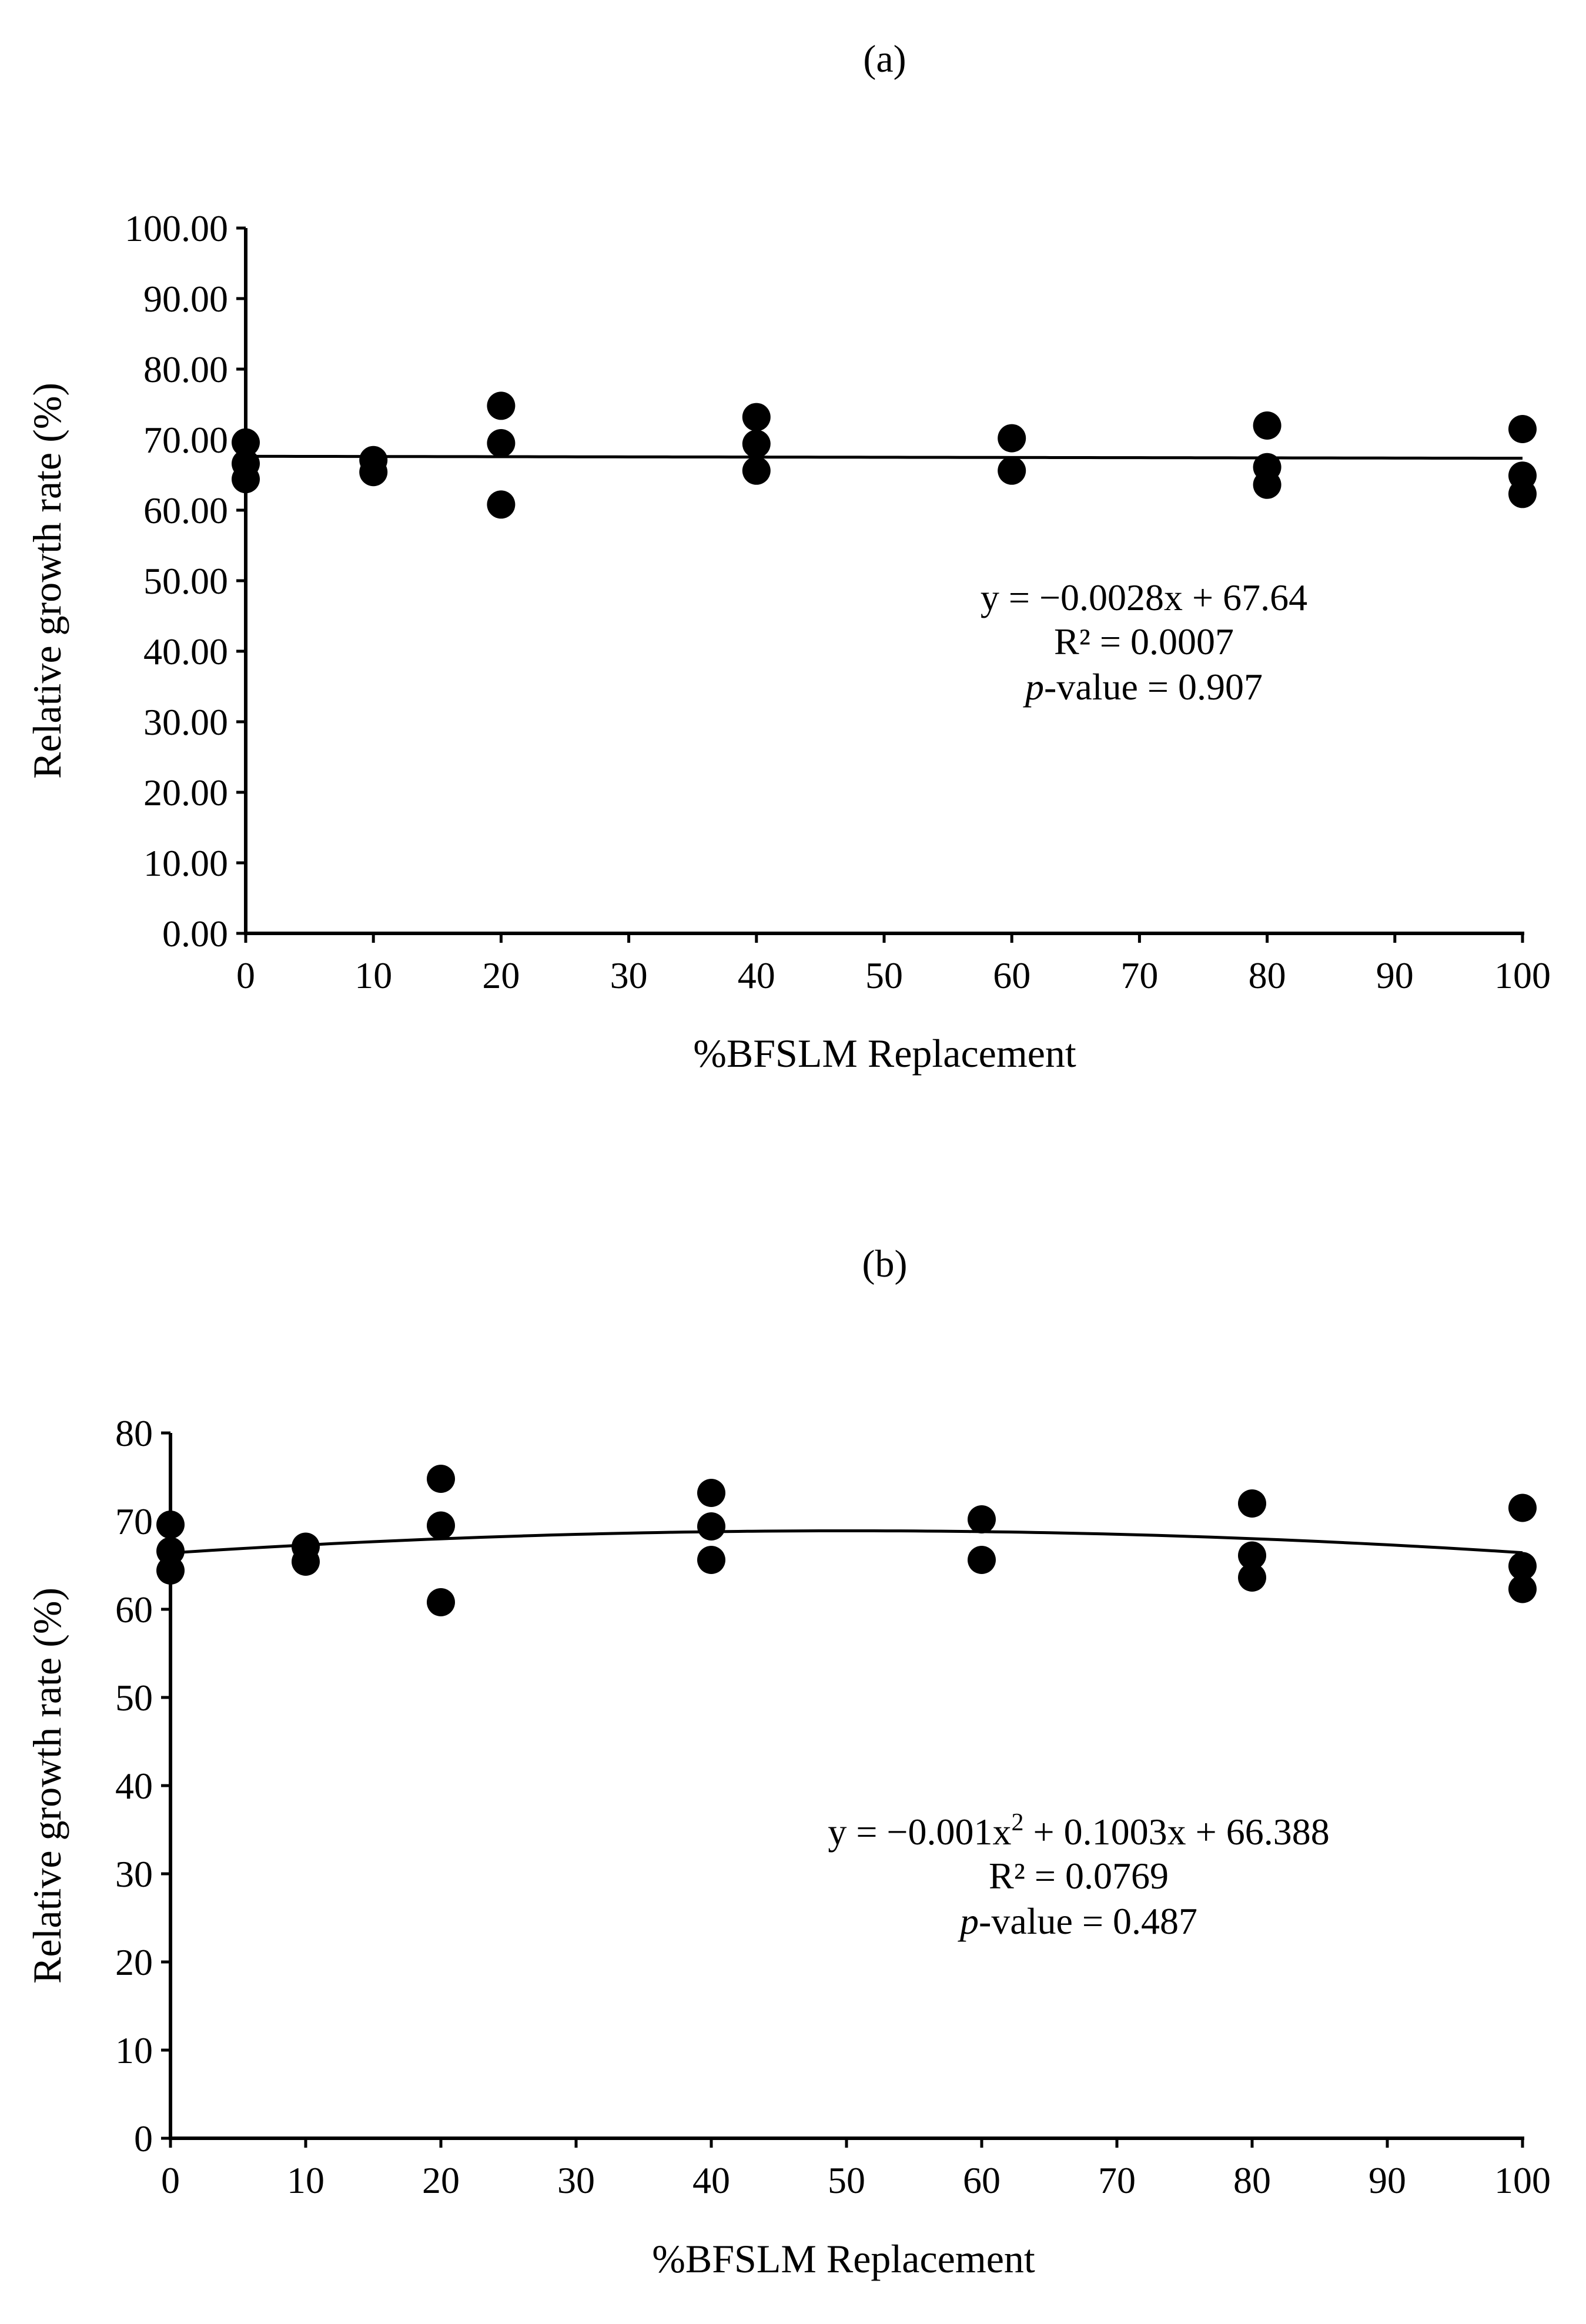 Image resolution: width=1586 pixels, height=2324 pixels. Describe the element at coordinates (134, 1698) in the screenshot. I see `y-tick-label: 50` at that location.